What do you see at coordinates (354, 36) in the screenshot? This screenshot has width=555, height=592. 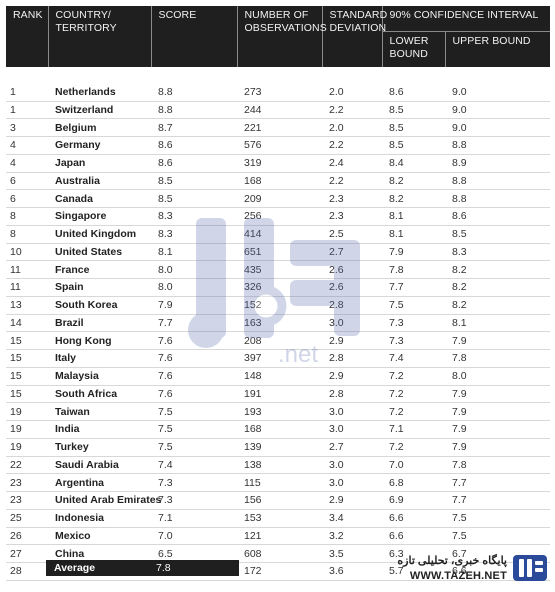 I see `header-standard-deviation: STANDARD DEVIATION` at bounding box center [354, 36].